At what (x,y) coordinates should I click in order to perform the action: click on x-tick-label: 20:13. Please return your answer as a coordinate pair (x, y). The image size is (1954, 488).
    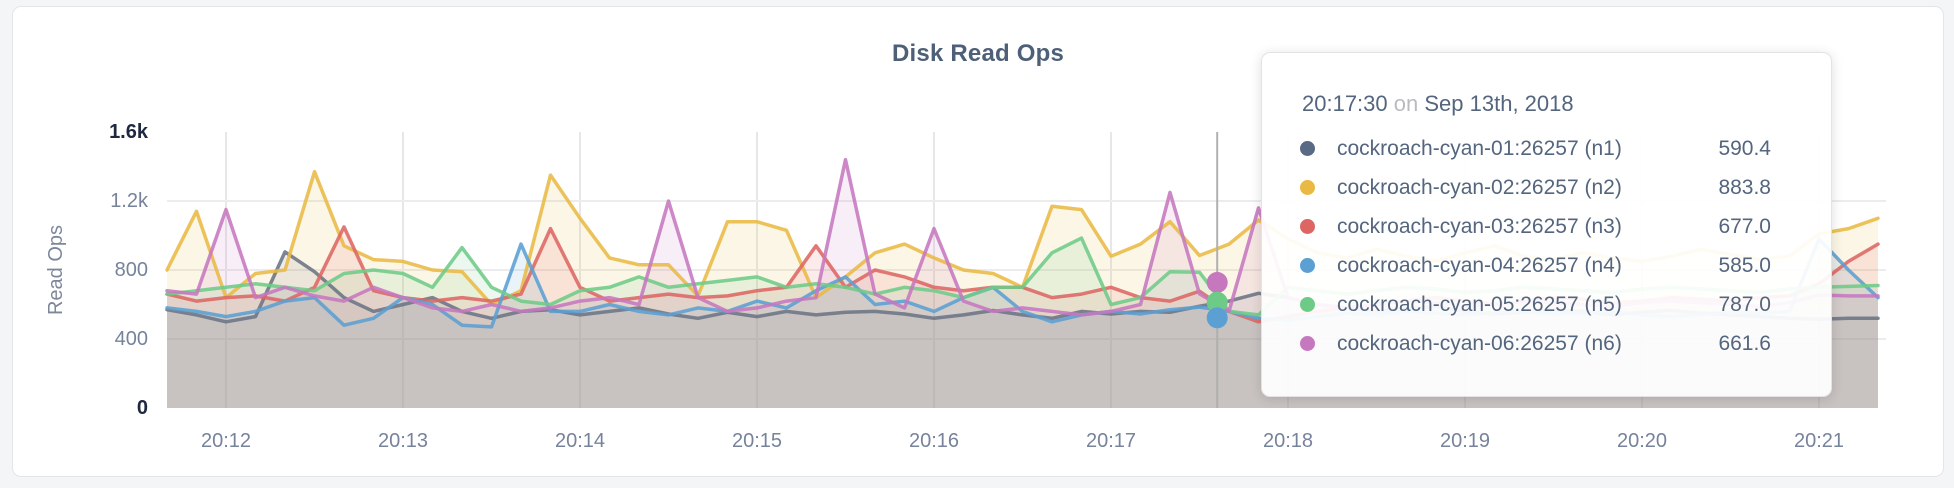
    Looking at the image, I should click on (403, 441).